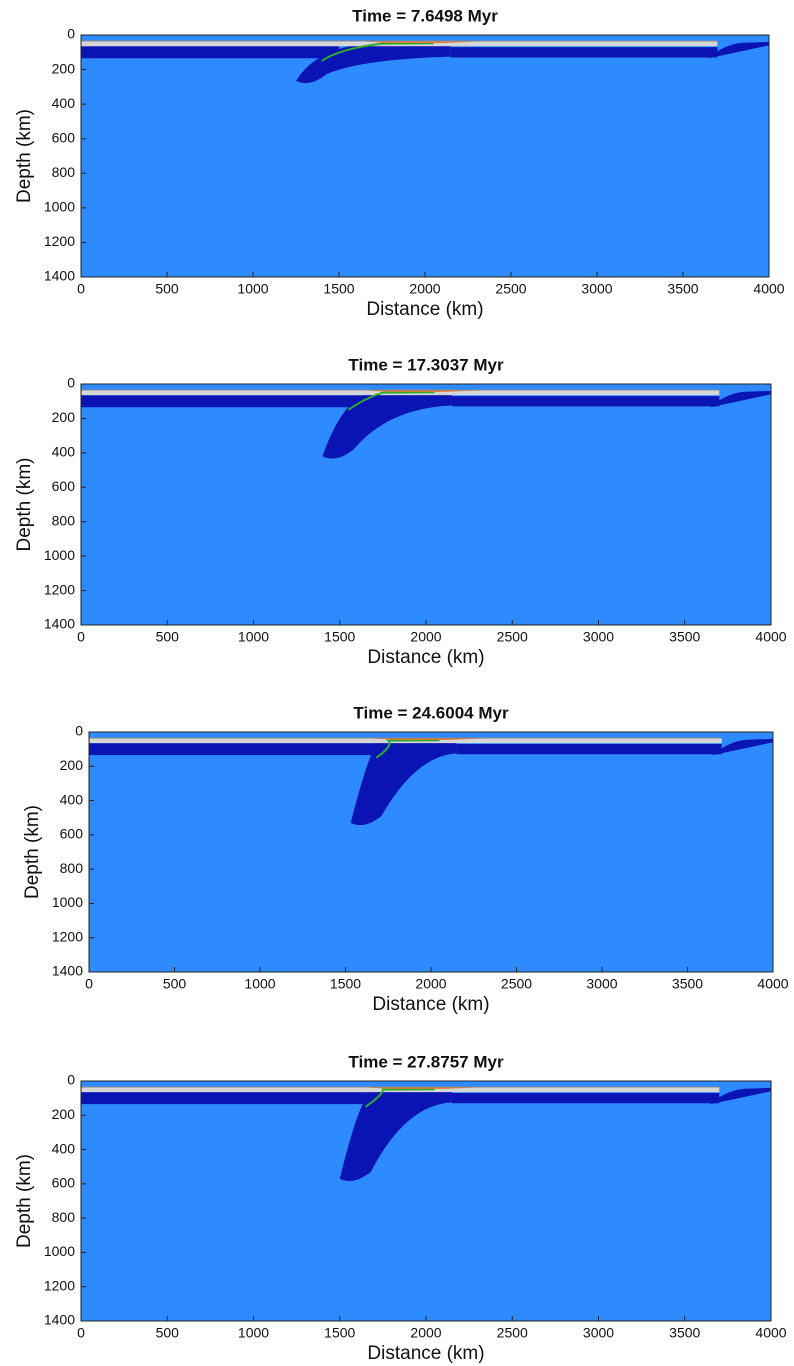  Describe the element at coordinates (426, 364) in the screenshot. I see `chart-title: Time = 17.3037 Myr` at that location.